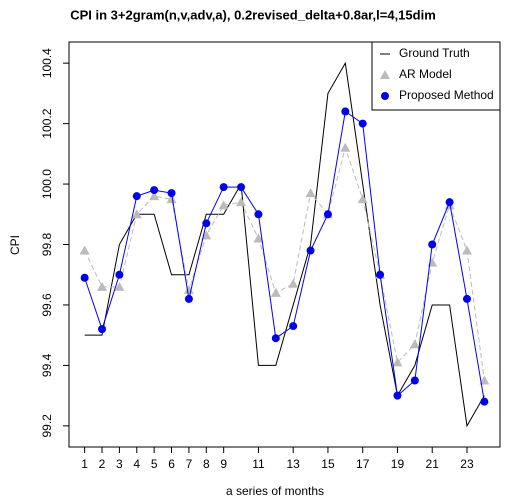  I want to click on y-axis-label: CPI, so click(15, 245).